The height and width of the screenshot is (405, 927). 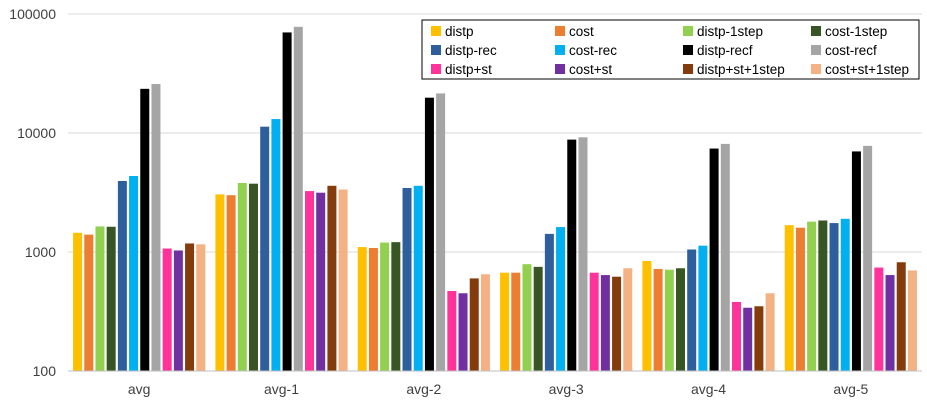 I want to click on bar-cost-st-avg, so click(x=178, y=310).